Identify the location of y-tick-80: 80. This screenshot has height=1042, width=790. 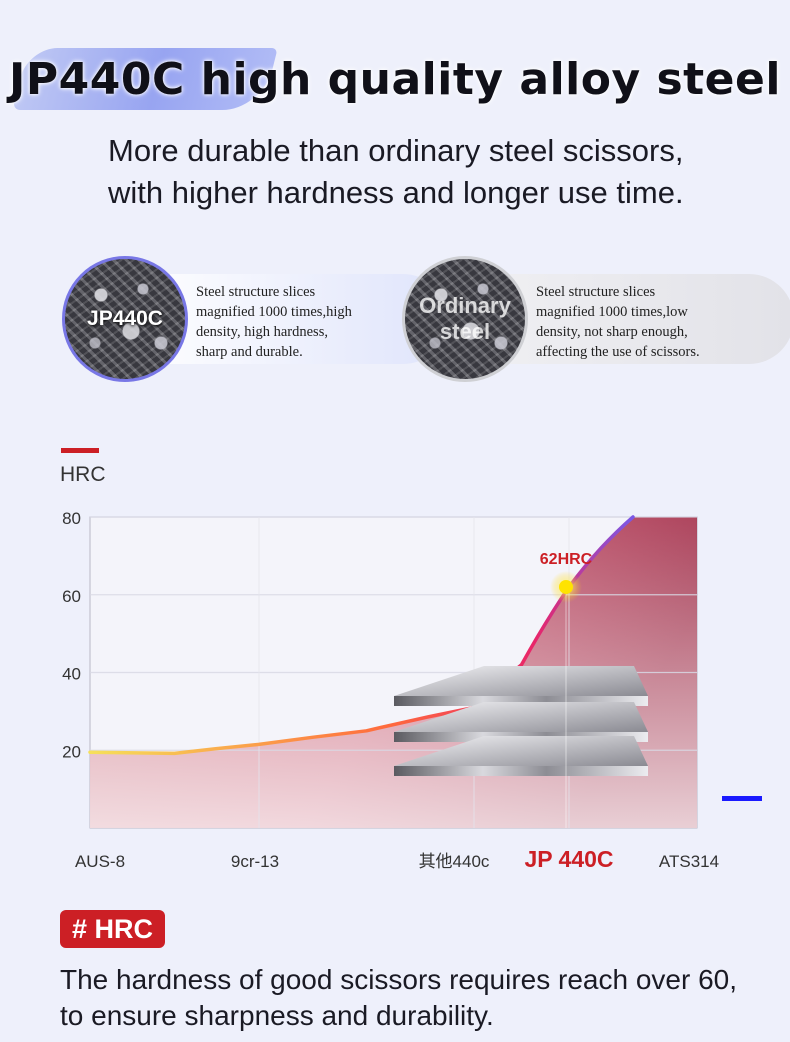
(71, 518).